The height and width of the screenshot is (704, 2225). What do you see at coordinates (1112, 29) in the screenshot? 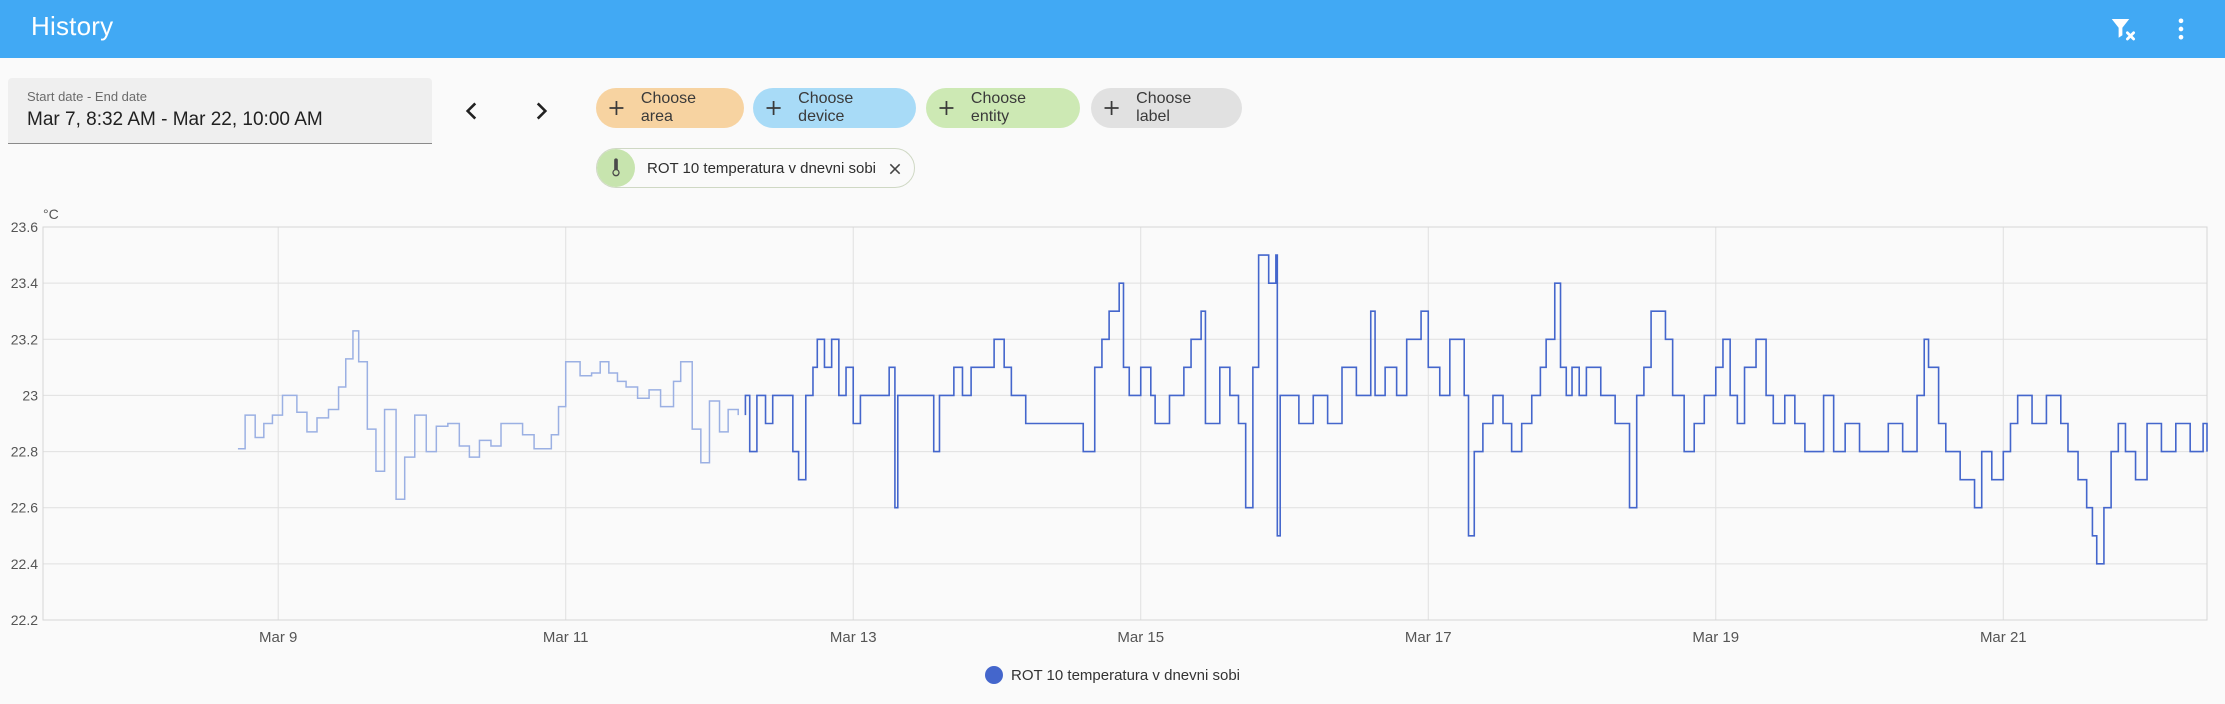
I see `top-app-bar: History` at bounding box center [1112, 29].